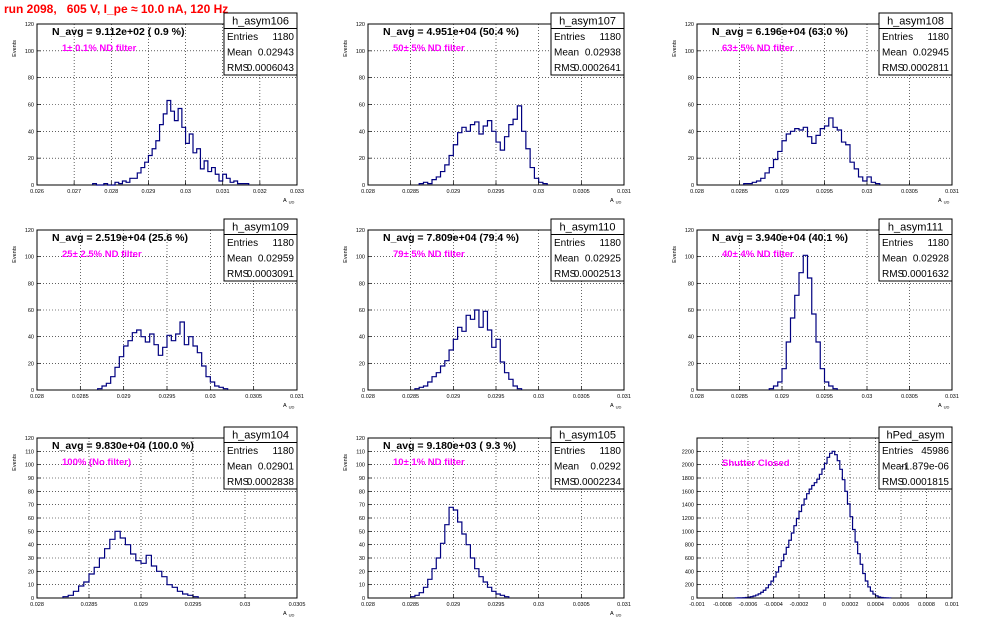 The height and width of the screenshot is (622, 996). I want to click on y-tick-label: 400, so click(689, 572).